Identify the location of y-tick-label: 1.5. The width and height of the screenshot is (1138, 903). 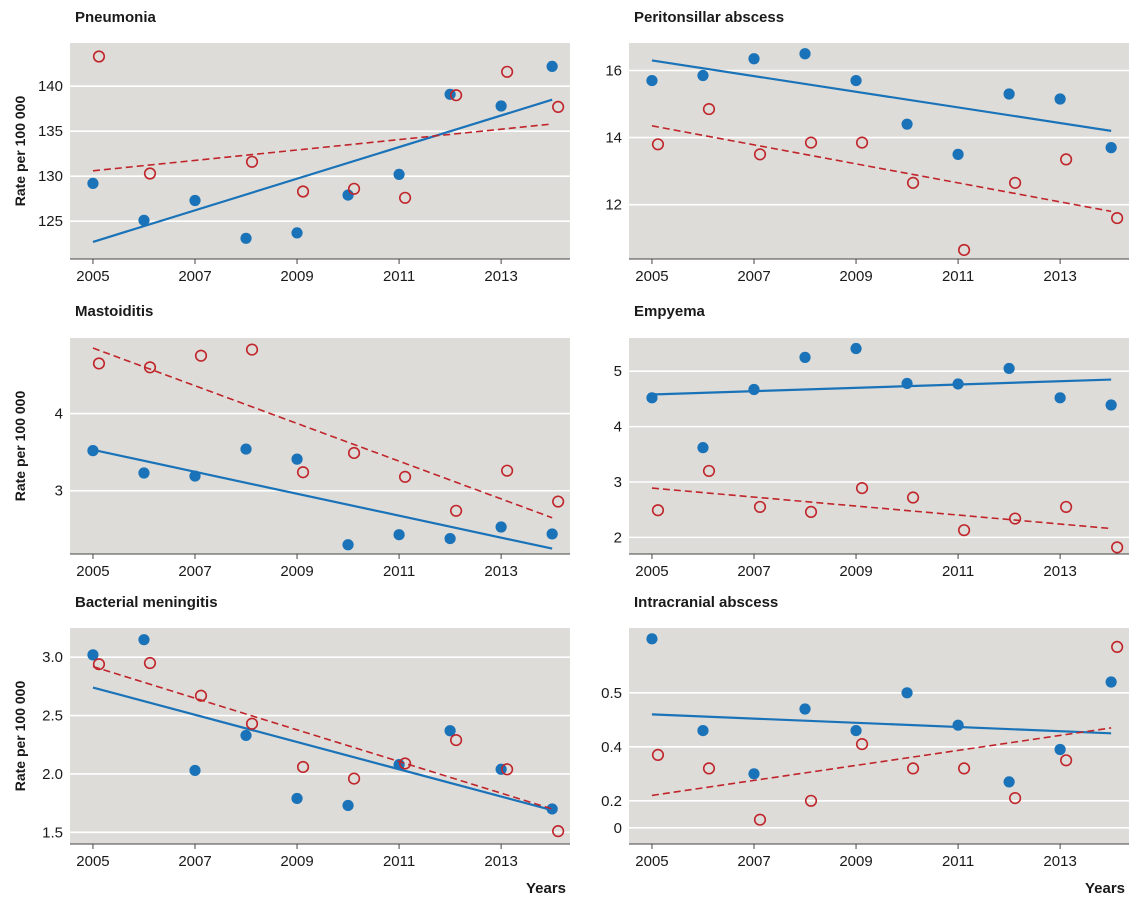
(52, 832).